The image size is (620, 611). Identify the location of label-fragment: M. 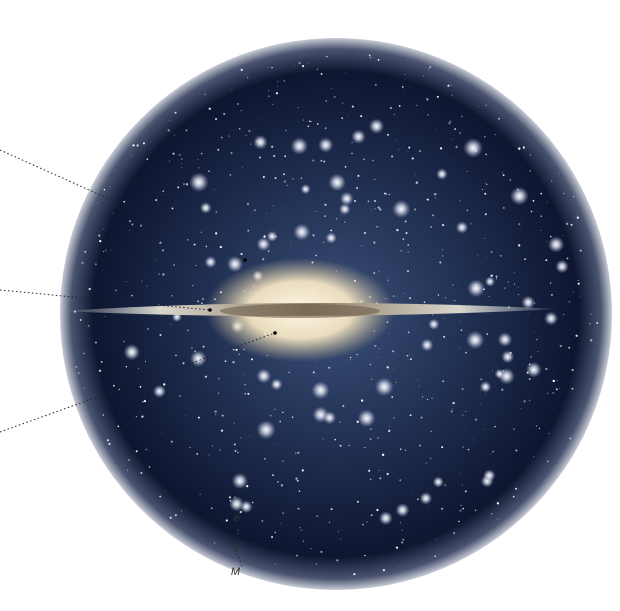
(236, 572).